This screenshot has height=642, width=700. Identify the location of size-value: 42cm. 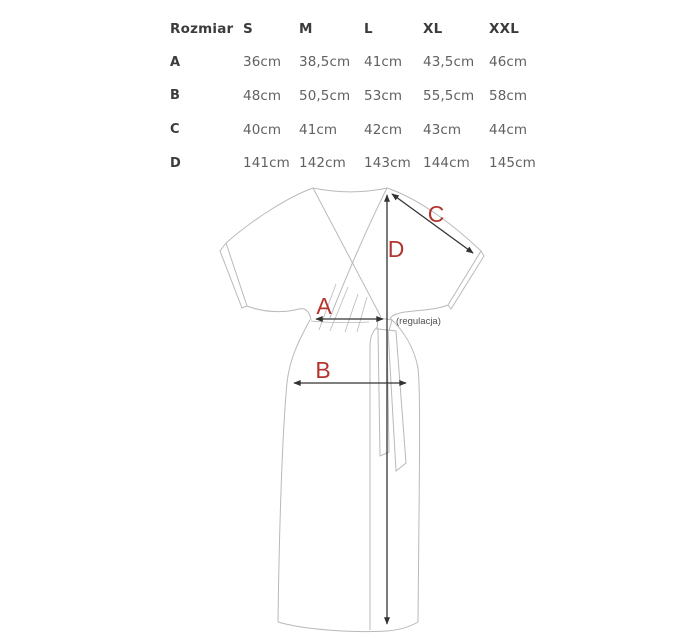
(383, 129).